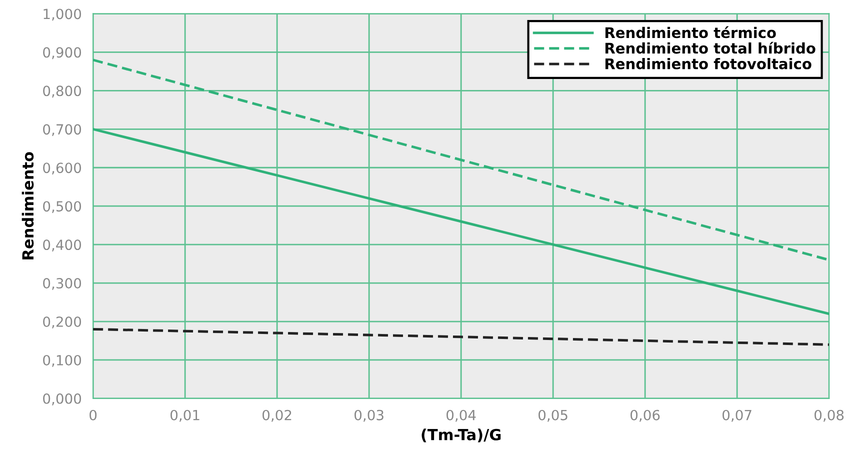  Describe the element at coordinates (461, 435) in the screenshot. I see `x-axis-title: (Tm-Ta)/G` at that location.